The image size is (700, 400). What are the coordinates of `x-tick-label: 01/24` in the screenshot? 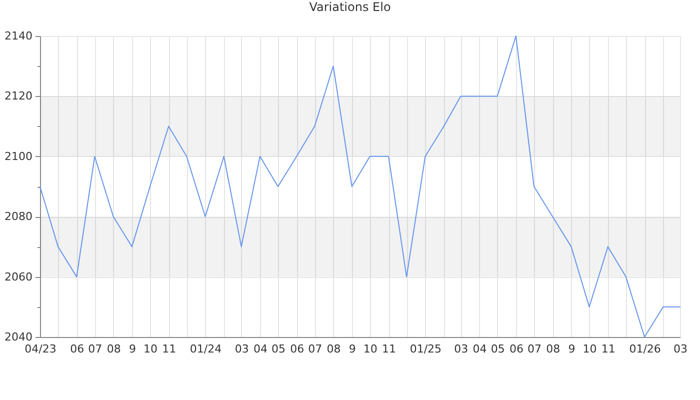 It's located at (206, 349).